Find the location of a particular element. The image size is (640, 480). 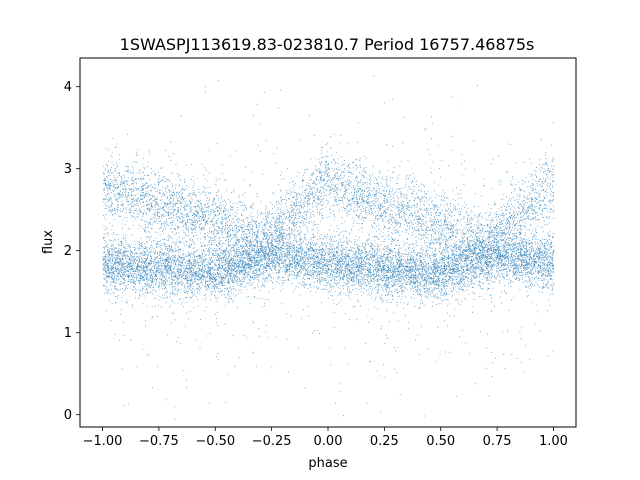

y-axis-label: flux is located at coordinates (48, 242).